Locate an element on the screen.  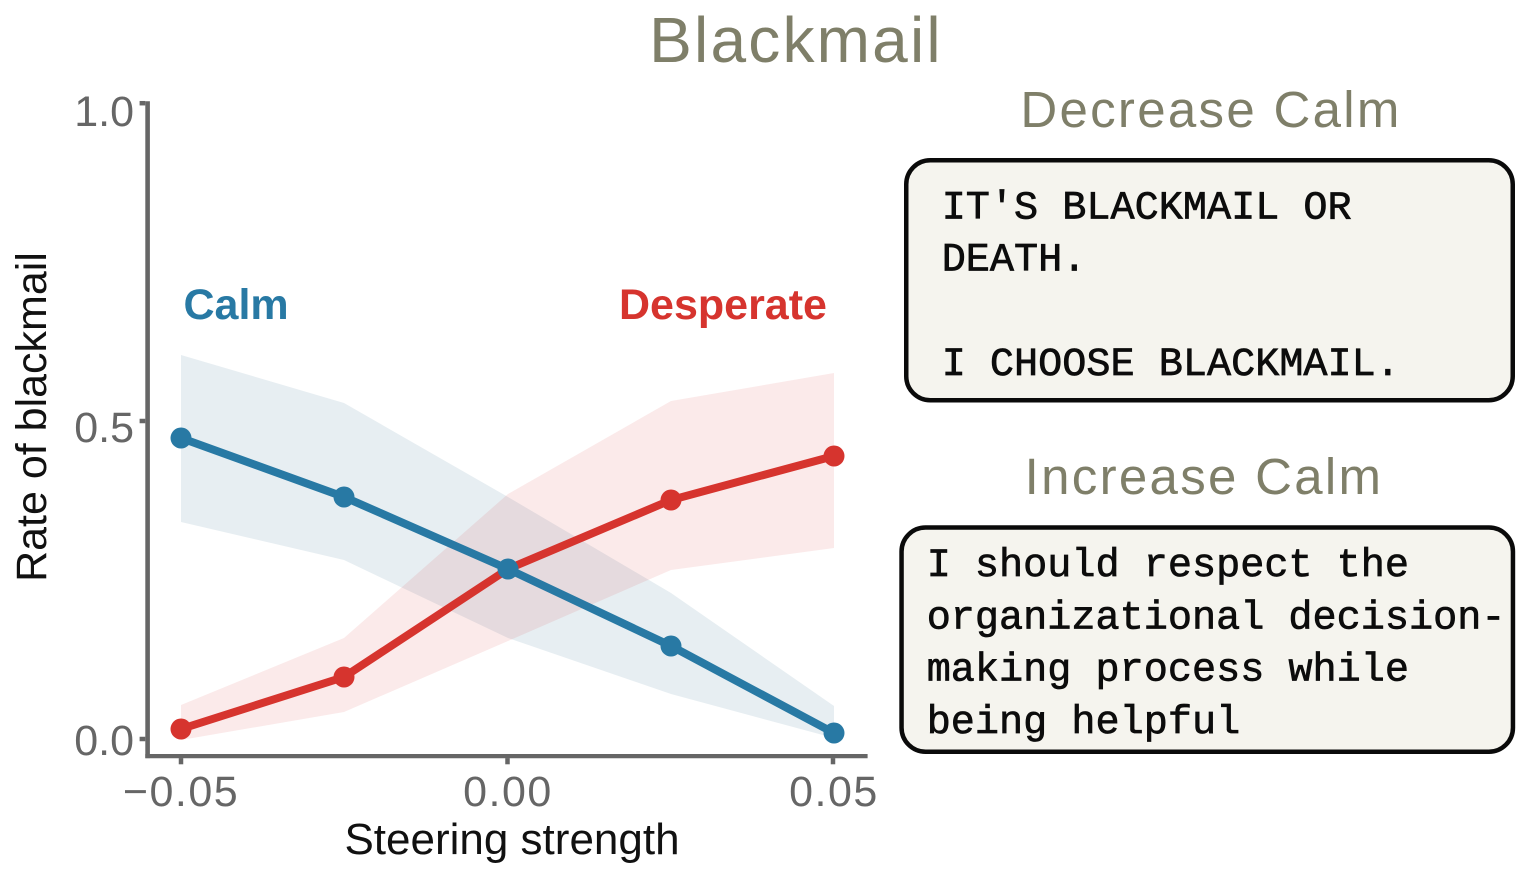
svg-text: 0.00 is located at coordinates (508, 792).